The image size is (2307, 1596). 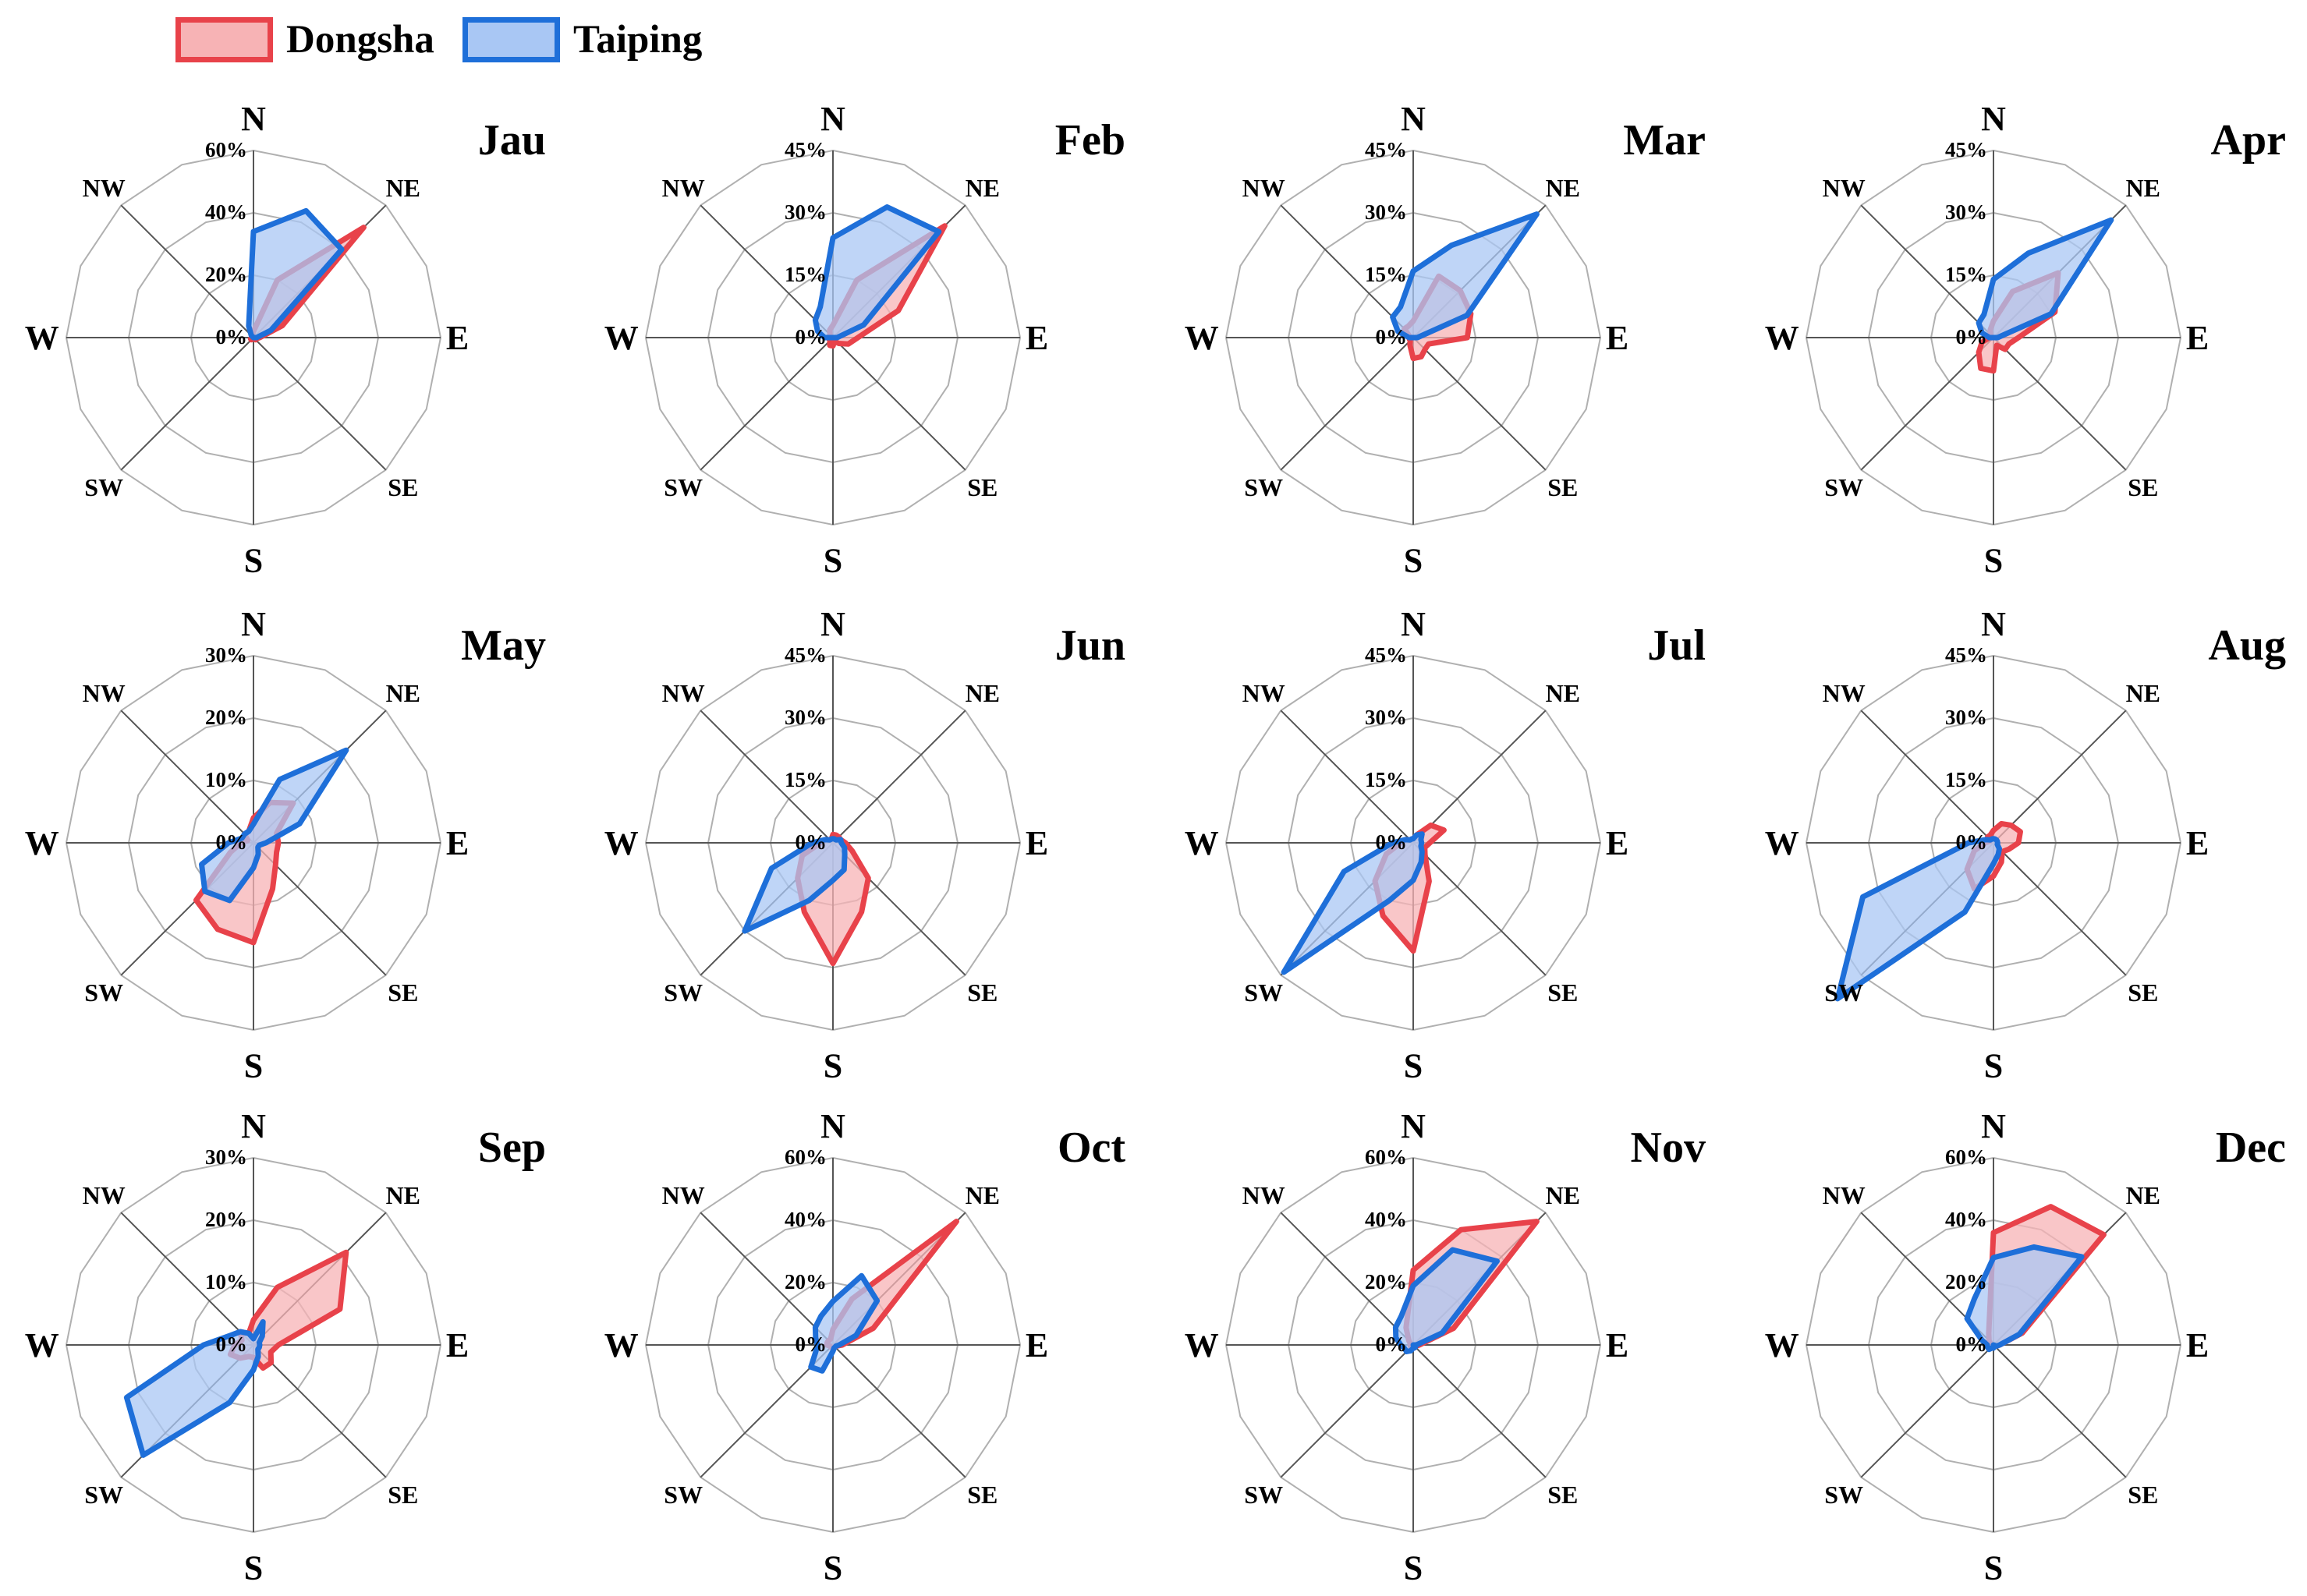 What do you see at coordinates (2025, 1347) in the screenshot?
I see `wind-rose-dec: 0% 20% 40% 60%N NE E SE S SW W NW Dec` at bounding box center [2025, 1347].